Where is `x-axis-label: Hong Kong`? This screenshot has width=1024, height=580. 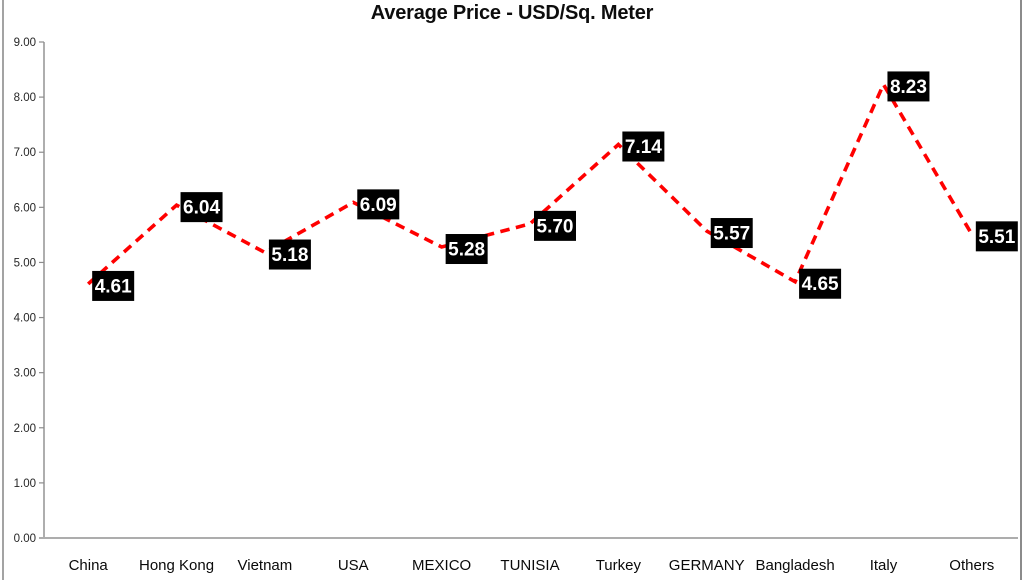
x-axis-label: Hong Kong is located at coordinates (176, 565).